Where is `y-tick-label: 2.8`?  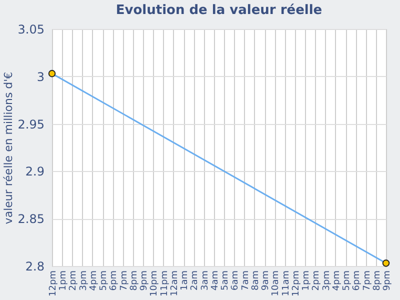 y-tick-label: 2.8 is located at coordinates (34, 267).